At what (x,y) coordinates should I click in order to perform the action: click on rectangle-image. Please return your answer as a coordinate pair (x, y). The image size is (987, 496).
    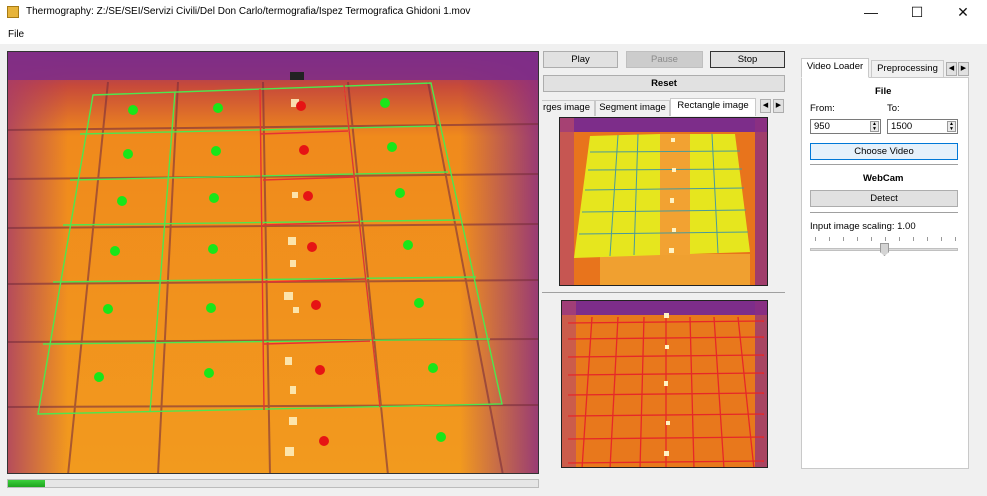
    Looking at the image, I should click on (663, 201).